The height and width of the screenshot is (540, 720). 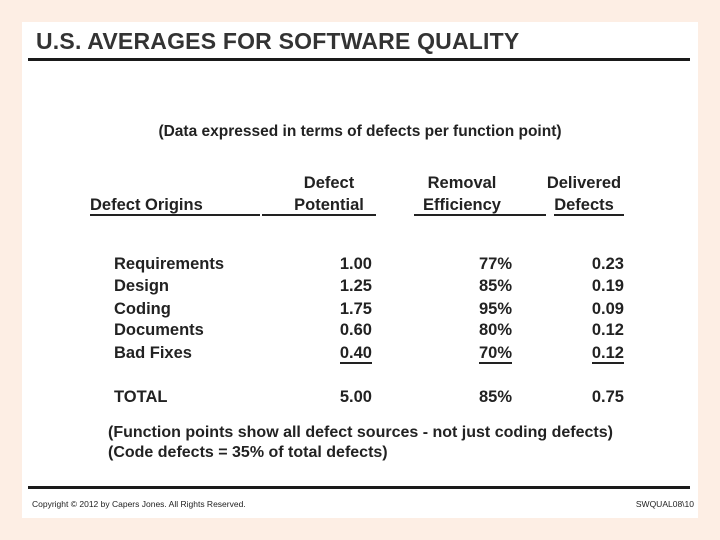 I want to click on row-delivered: 0.19, so click(x=607, y=286).